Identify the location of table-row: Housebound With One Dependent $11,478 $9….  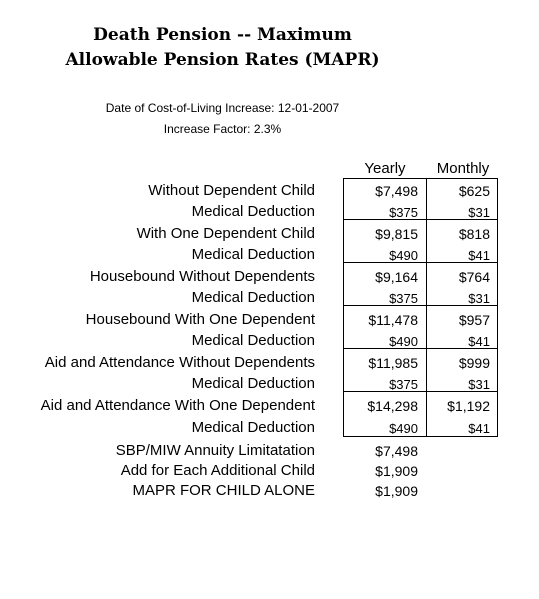
(269, 319).